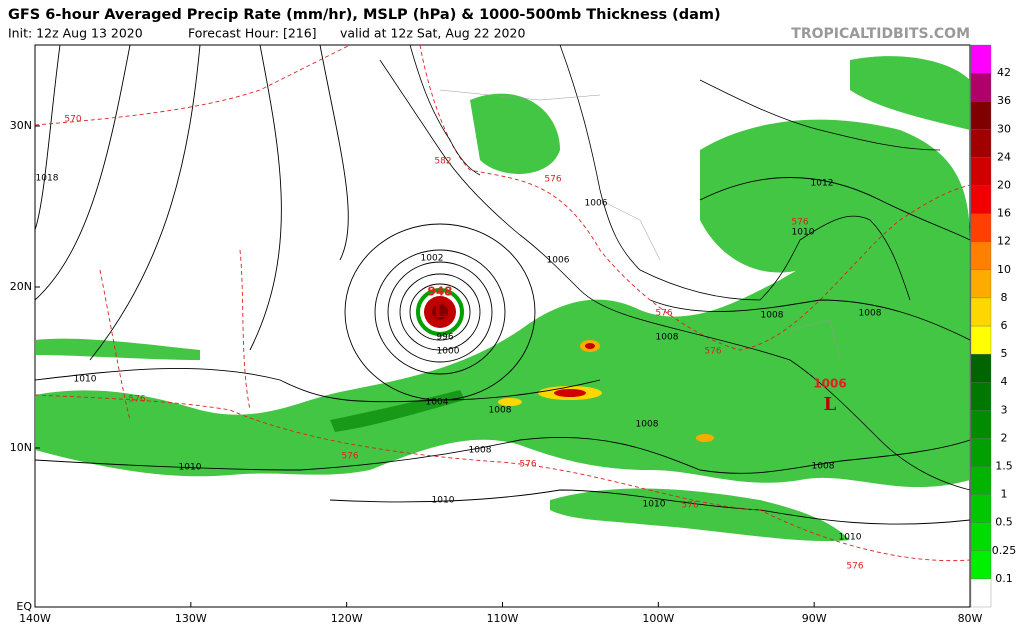  I want to click on lat-label: 20N, so click(21, 286).